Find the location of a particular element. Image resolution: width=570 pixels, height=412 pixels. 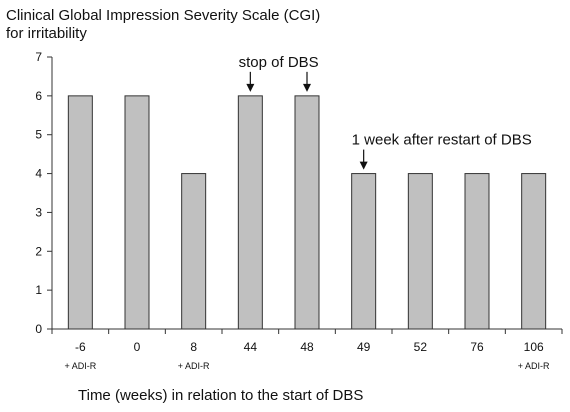

x-tick-label: 49 is located at coordinates (364, 347).